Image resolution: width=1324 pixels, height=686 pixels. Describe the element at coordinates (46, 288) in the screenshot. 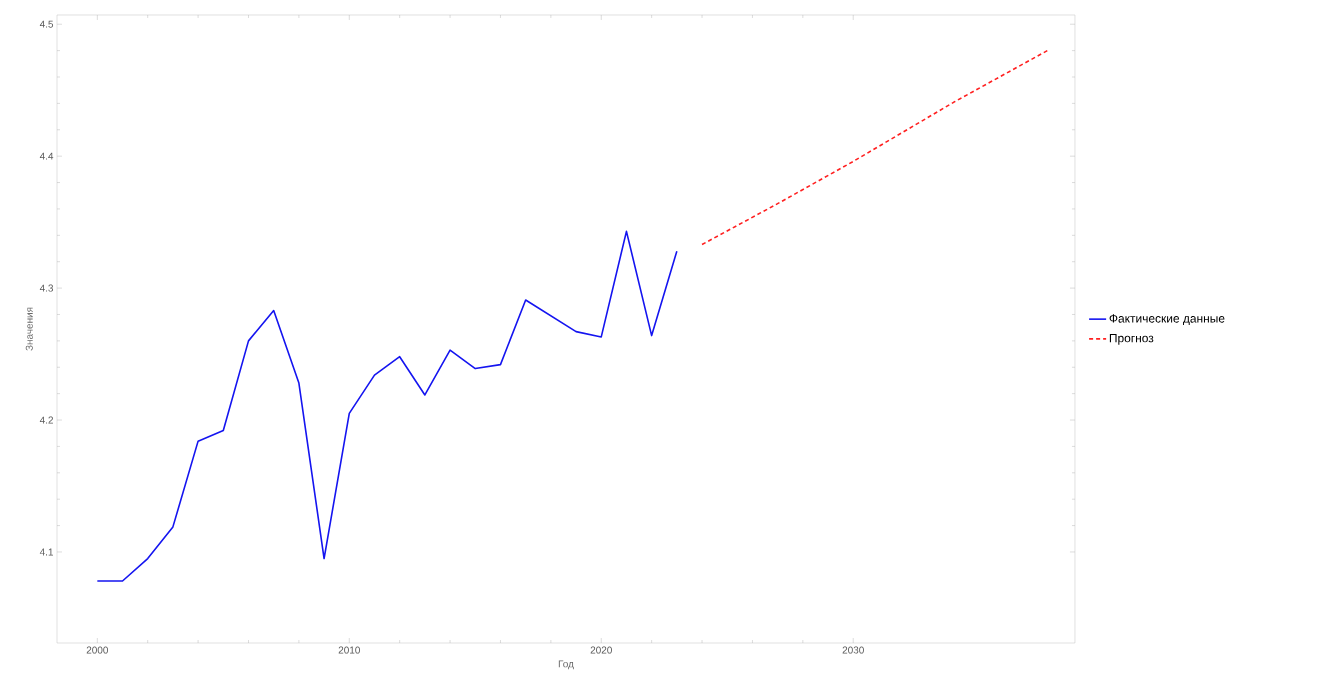

I see `y-tick-label: 4.3` at that location.